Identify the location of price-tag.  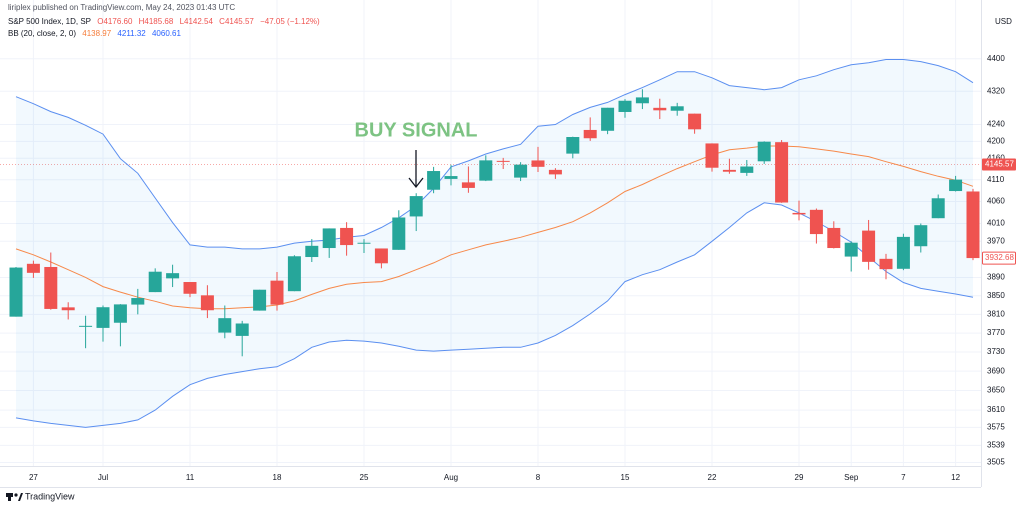
(999, 164).